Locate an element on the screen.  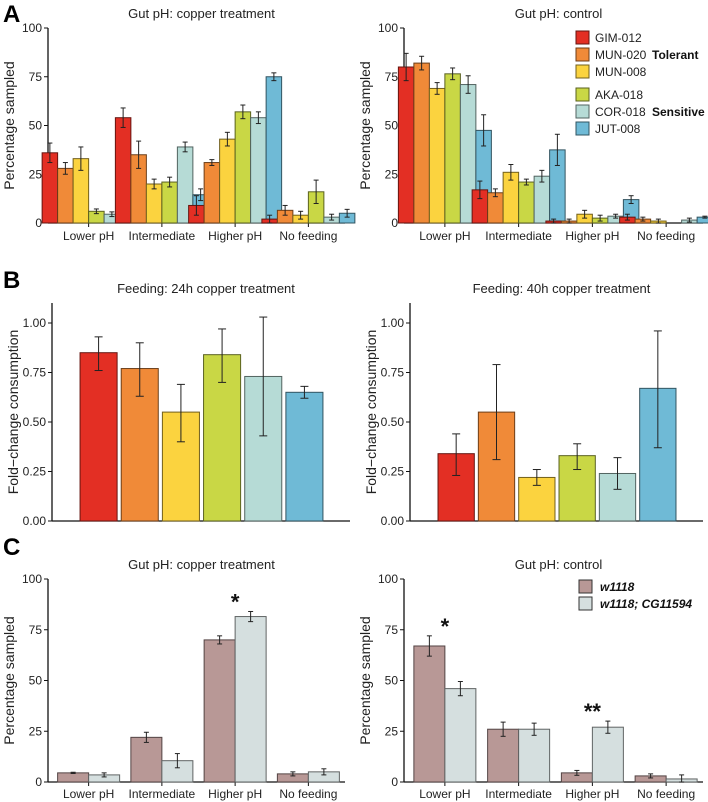
legend-label: w1118; CG11594 is located at coordinates (646, 604).